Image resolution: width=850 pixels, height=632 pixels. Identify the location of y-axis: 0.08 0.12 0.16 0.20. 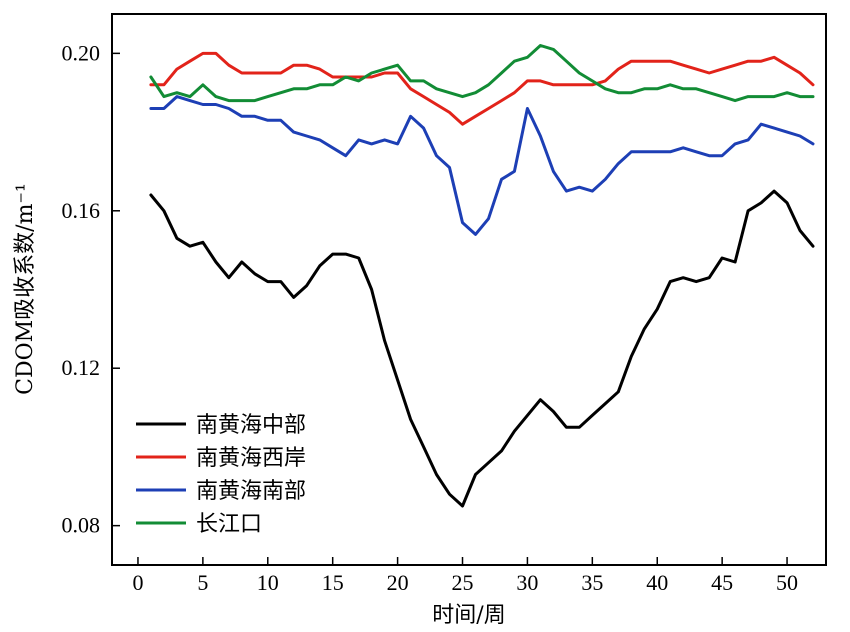
(91, 289).